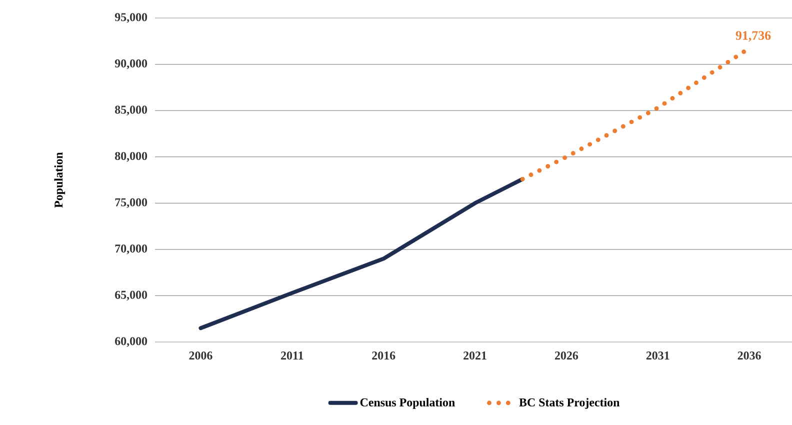 The image size is (792, 425). Describe the element at coordinates (131, 157) in the screenshot. I see `y-tick-label: 80,000` at that location.